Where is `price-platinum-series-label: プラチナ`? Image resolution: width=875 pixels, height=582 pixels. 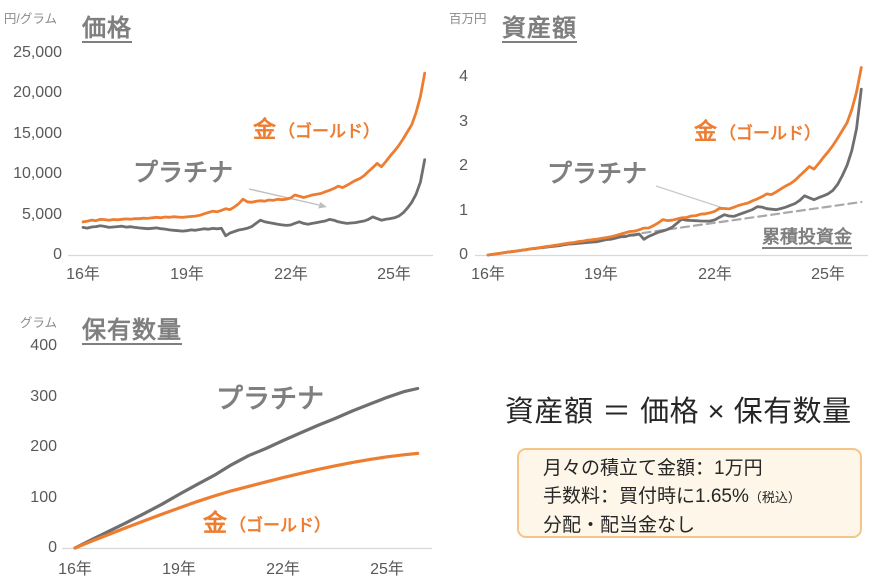 price-platinum-series-label: プラチナ is located at coordinates (183, 173).